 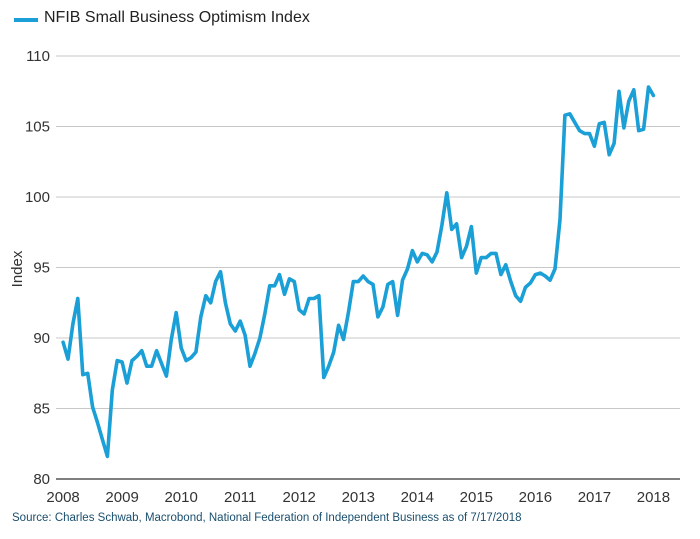 I want to click on y-axis-title: Index, so click(x=17, y=268).